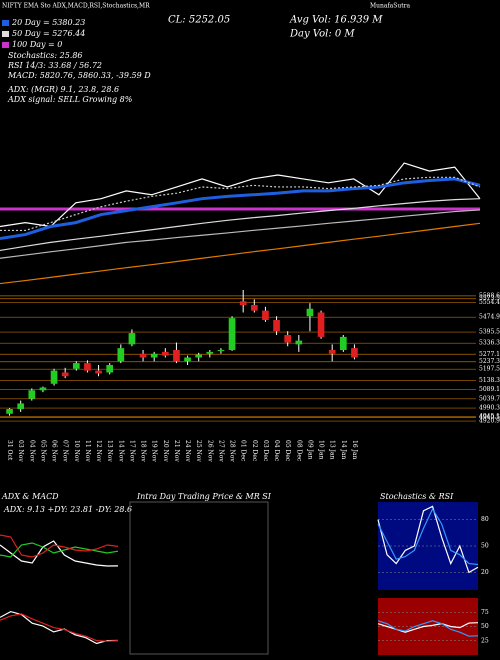 This screenshot has width=500, height=660. Describe the element at coordinates (54, 451) in the screenshot. I see `x-tick-label: 06 Nov` at that location.